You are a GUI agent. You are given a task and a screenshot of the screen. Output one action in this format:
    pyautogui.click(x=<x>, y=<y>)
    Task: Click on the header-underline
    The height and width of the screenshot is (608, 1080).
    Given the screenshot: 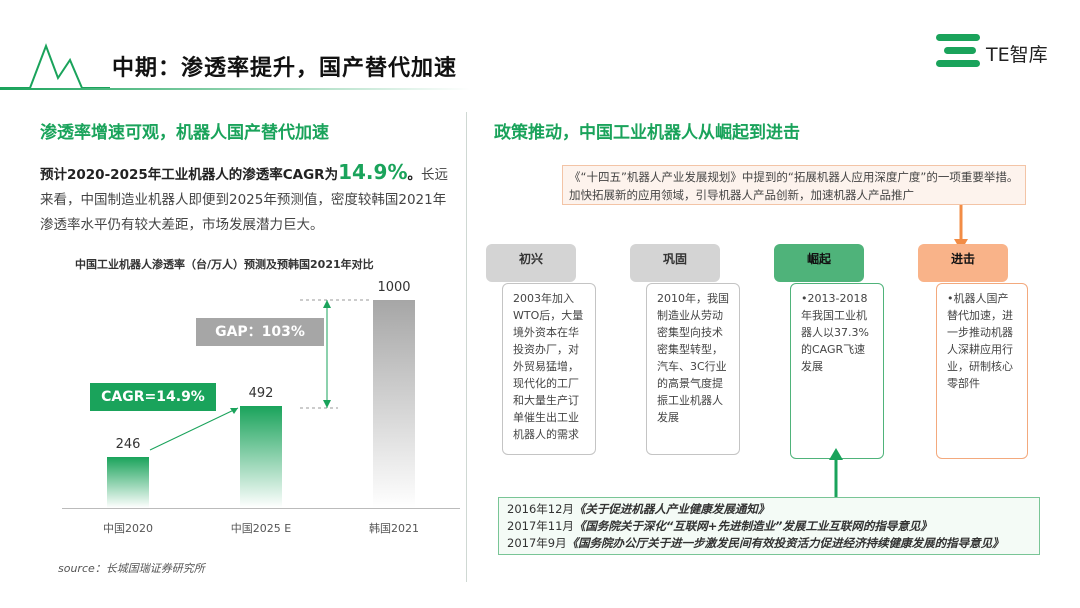 What is the action you would take?
    pyautogui.click(x=235, y=89)
    